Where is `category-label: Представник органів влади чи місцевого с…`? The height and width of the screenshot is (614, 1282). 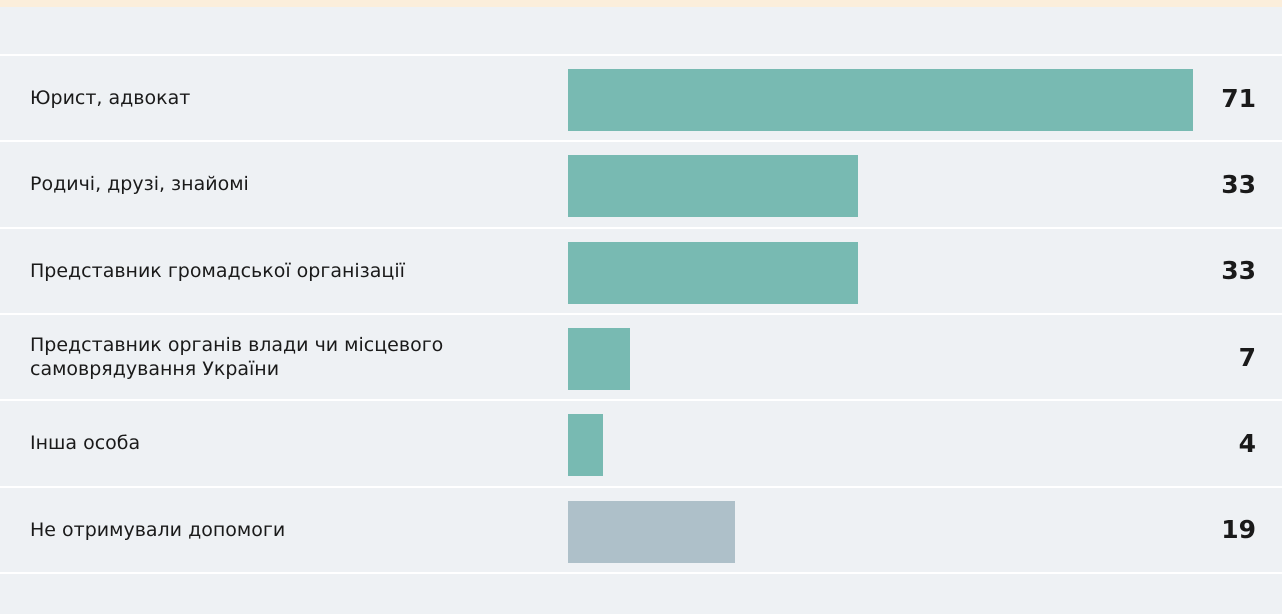 category-label: Представник органів влади чи місцевого с… is located at coordinates (237, 357).